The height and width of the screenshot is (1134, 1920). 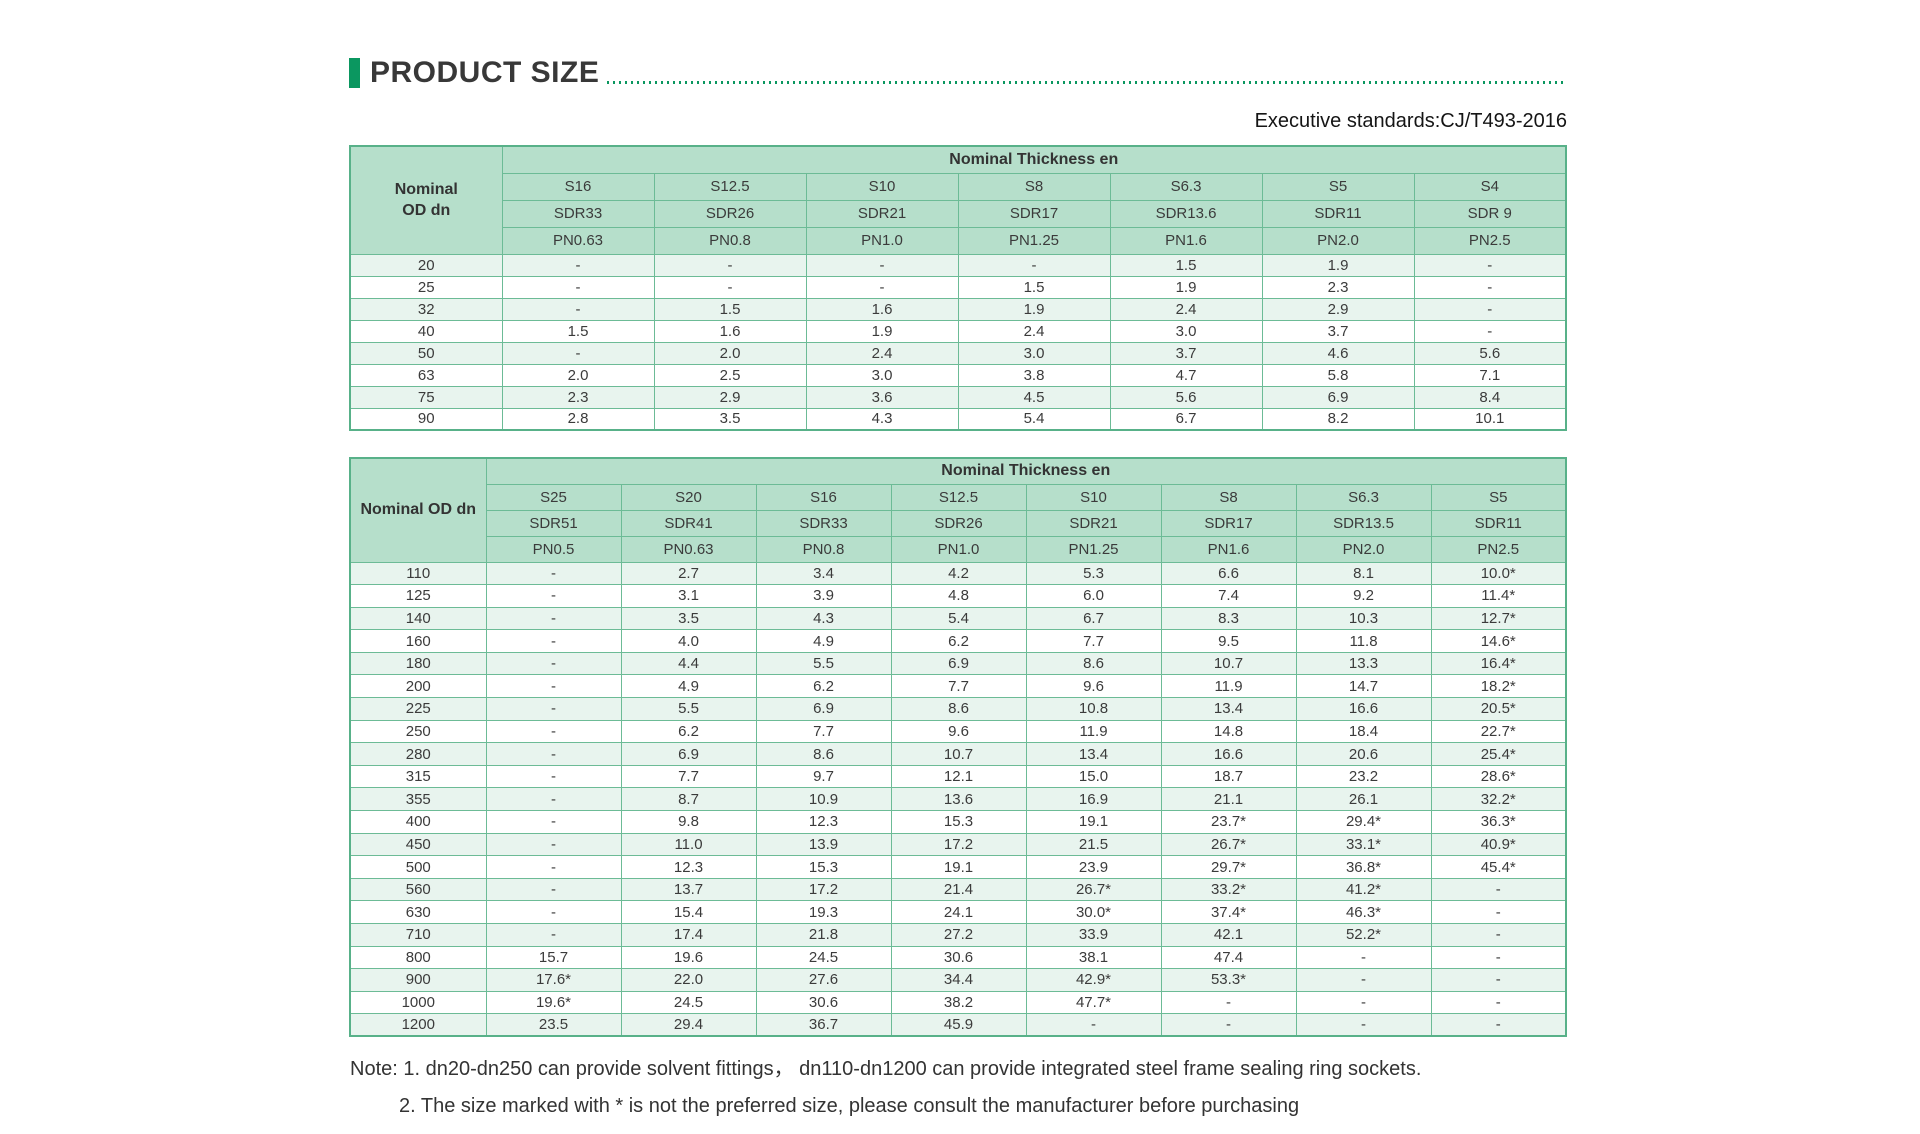 What do you see at coordinates (730, 419) in the screenshot?
I see `table1-thickness-value: 3.5` at bounding box center [730, 419].